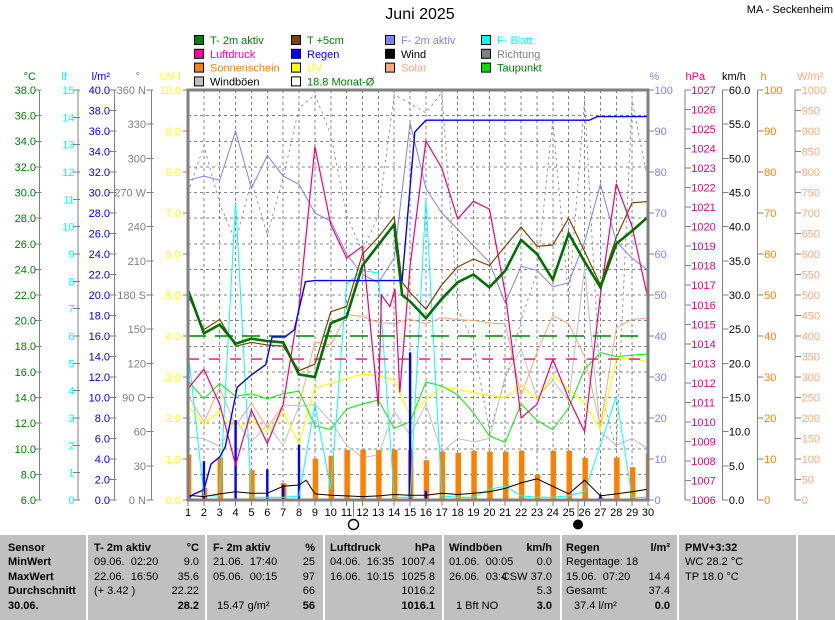  What do you see at coordinates (25, 296) in the screenshot?
I see `svg-text: 22.0` at bounding box center [25, 296].